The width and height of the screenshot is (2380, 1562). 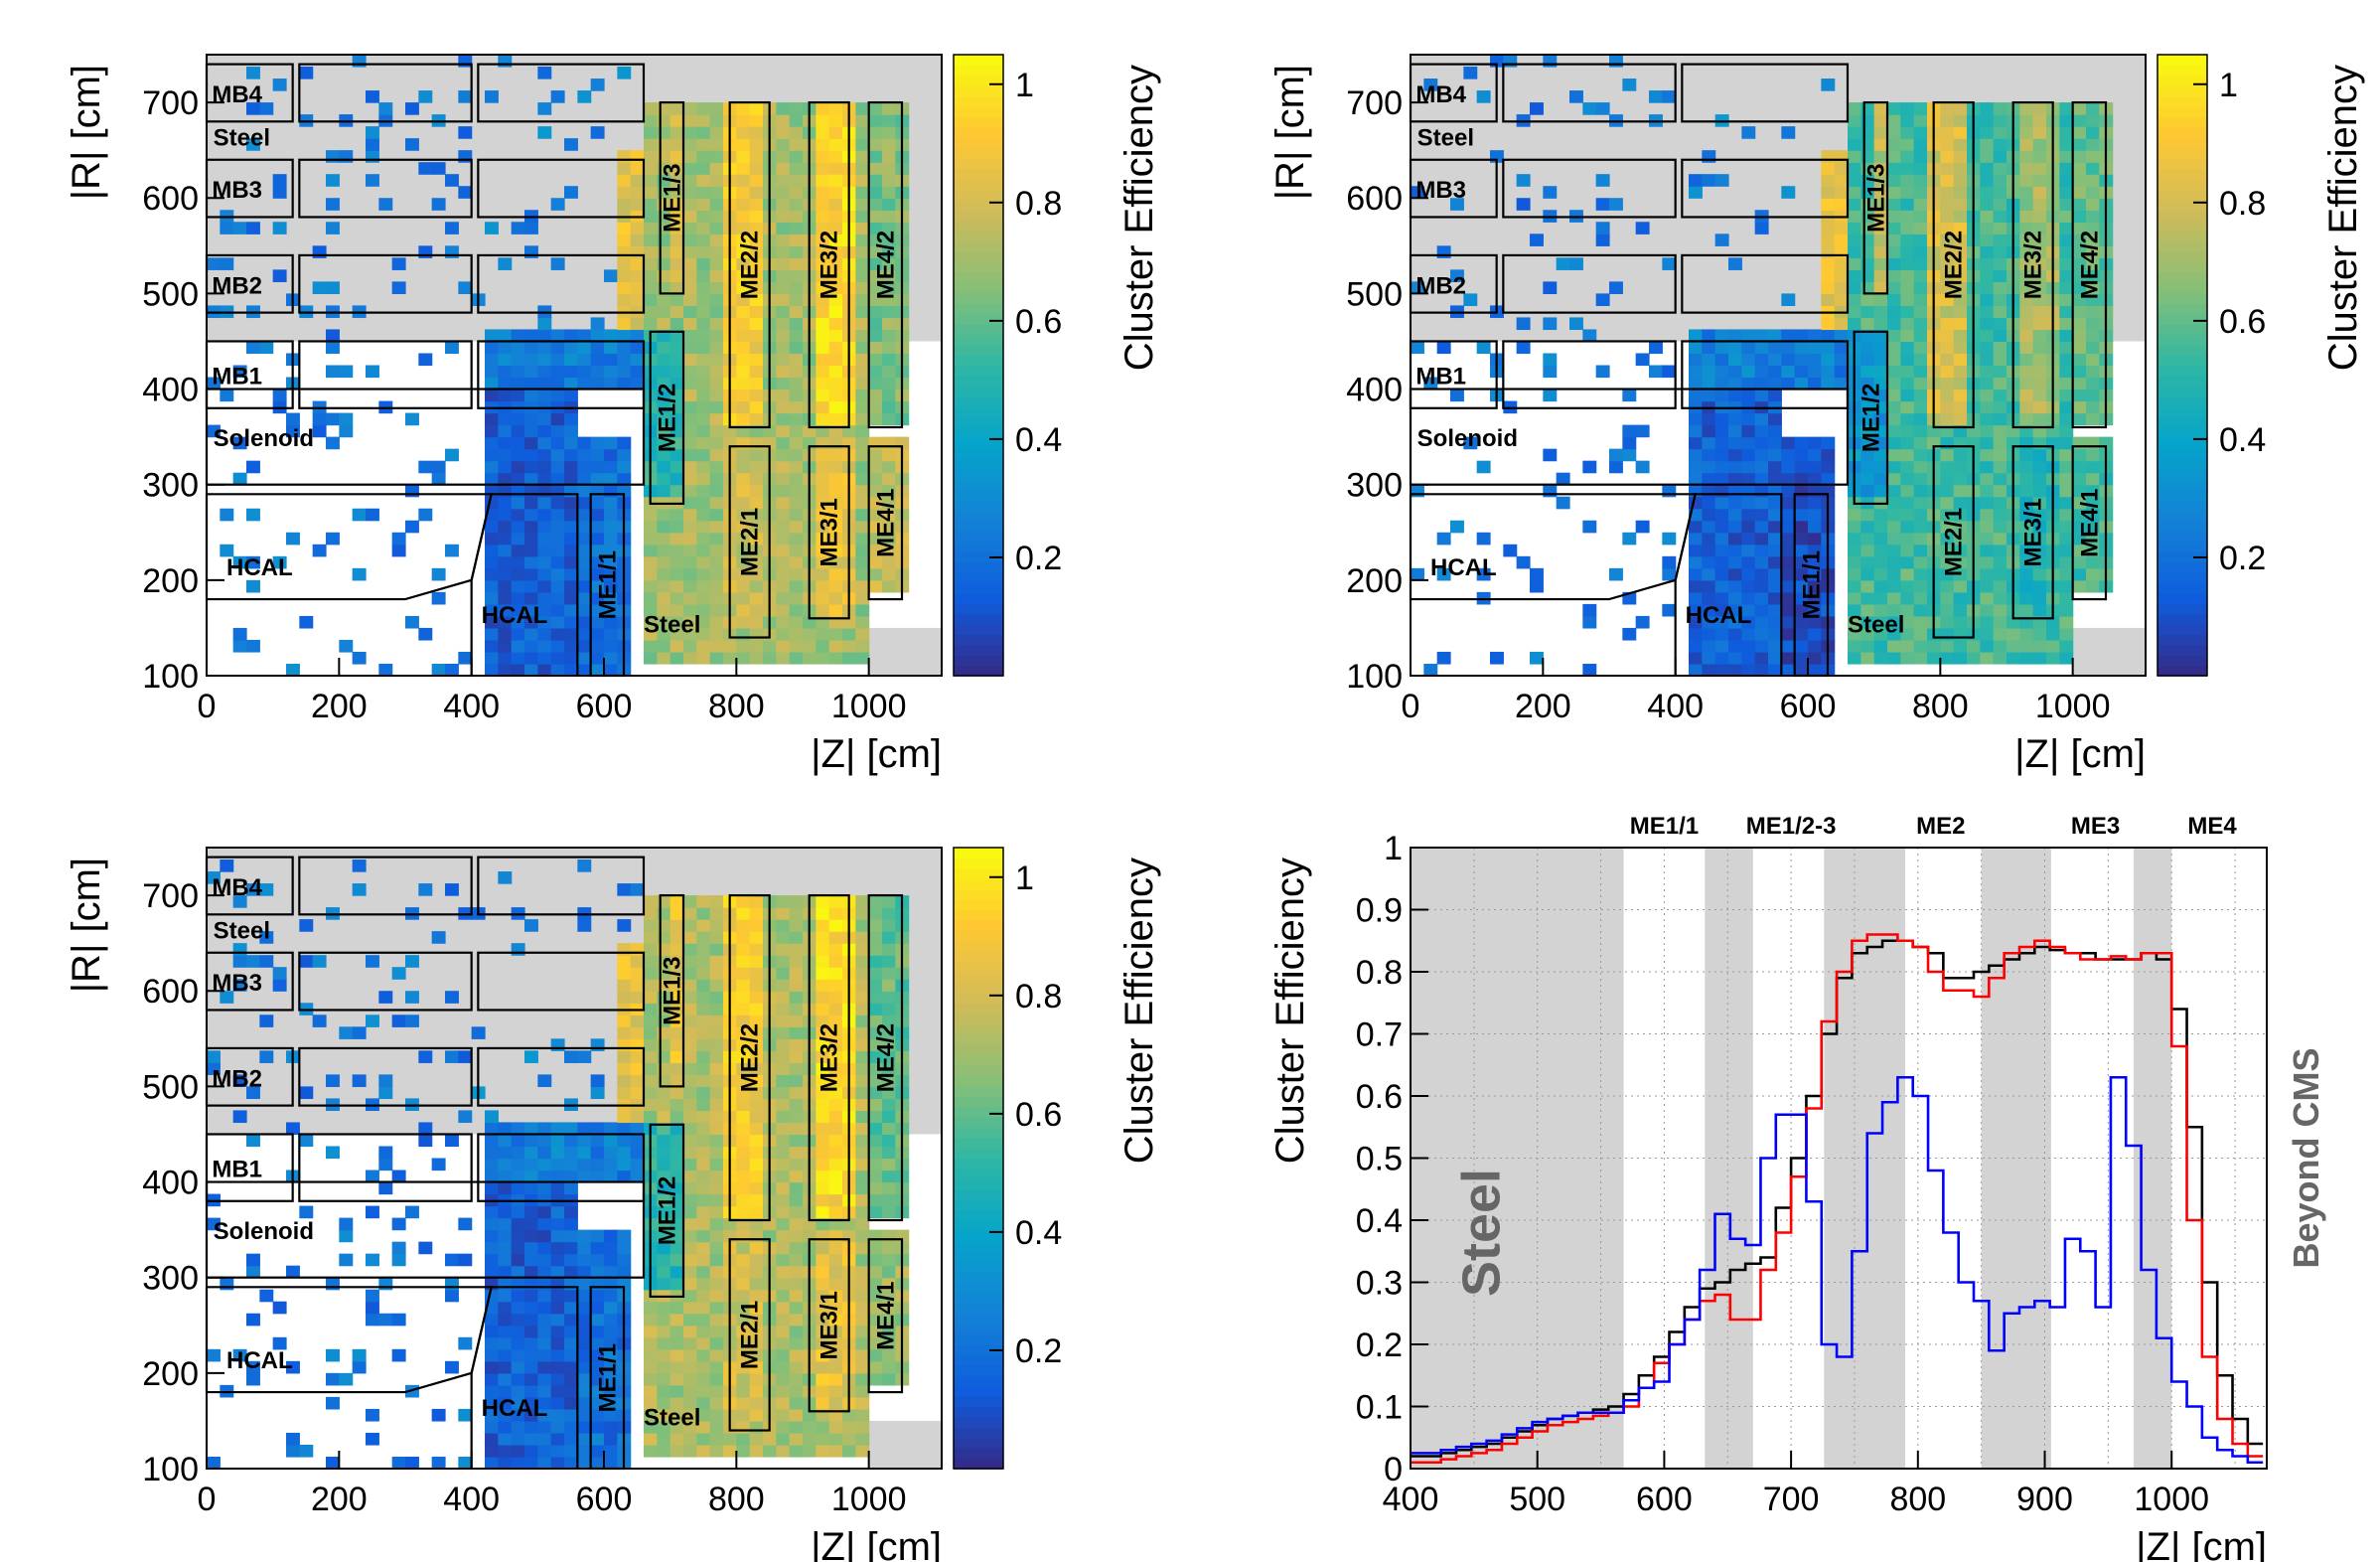 What do you see at coordinates (385, 886) in the screenshot?
I see `barrel-box` at bounding box center [385, 886].